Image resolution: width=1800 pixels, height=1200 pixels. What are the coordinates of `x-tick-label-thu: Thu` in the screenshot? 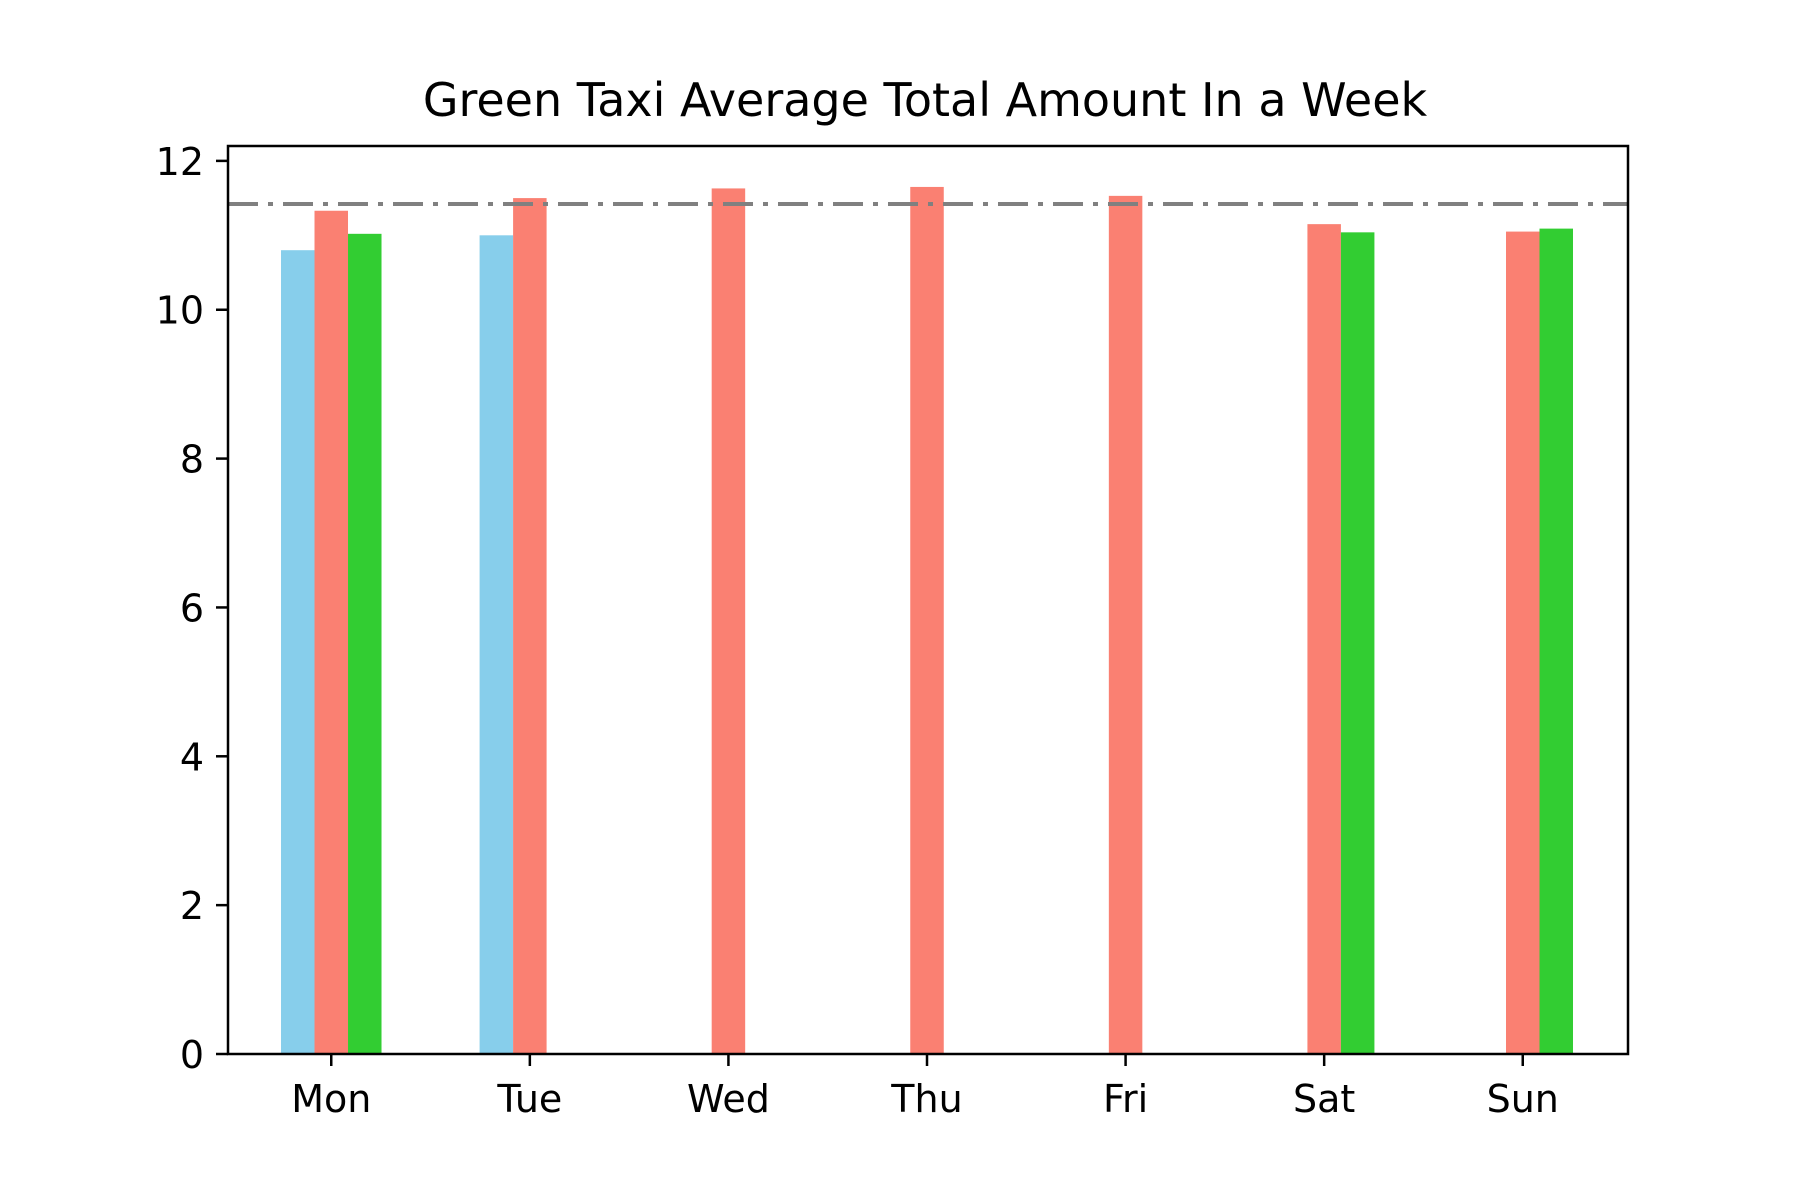 It's located at (926, 1099).